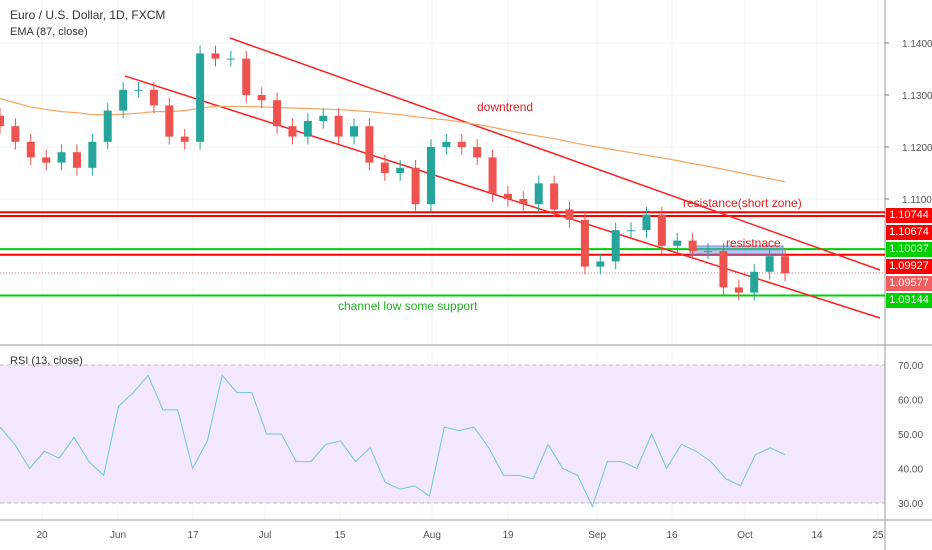  What do you see at coordinates (597, 535) in the screenshot?
I see `time-tick-label: Sep` at bounding box center [597, 535].